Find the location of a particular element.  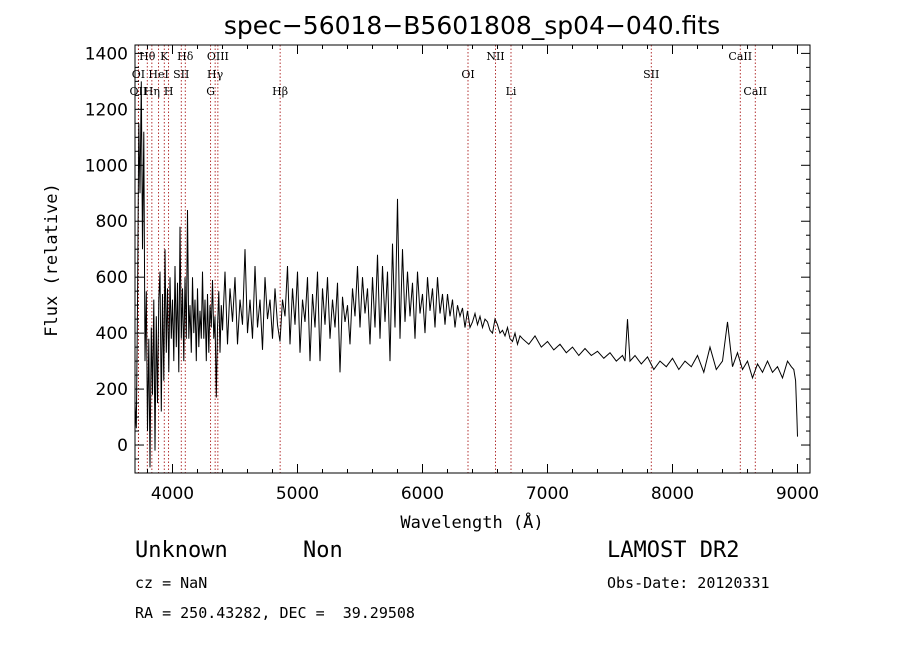

x-tick-label: 8000 is located at coordinates (672, 494).